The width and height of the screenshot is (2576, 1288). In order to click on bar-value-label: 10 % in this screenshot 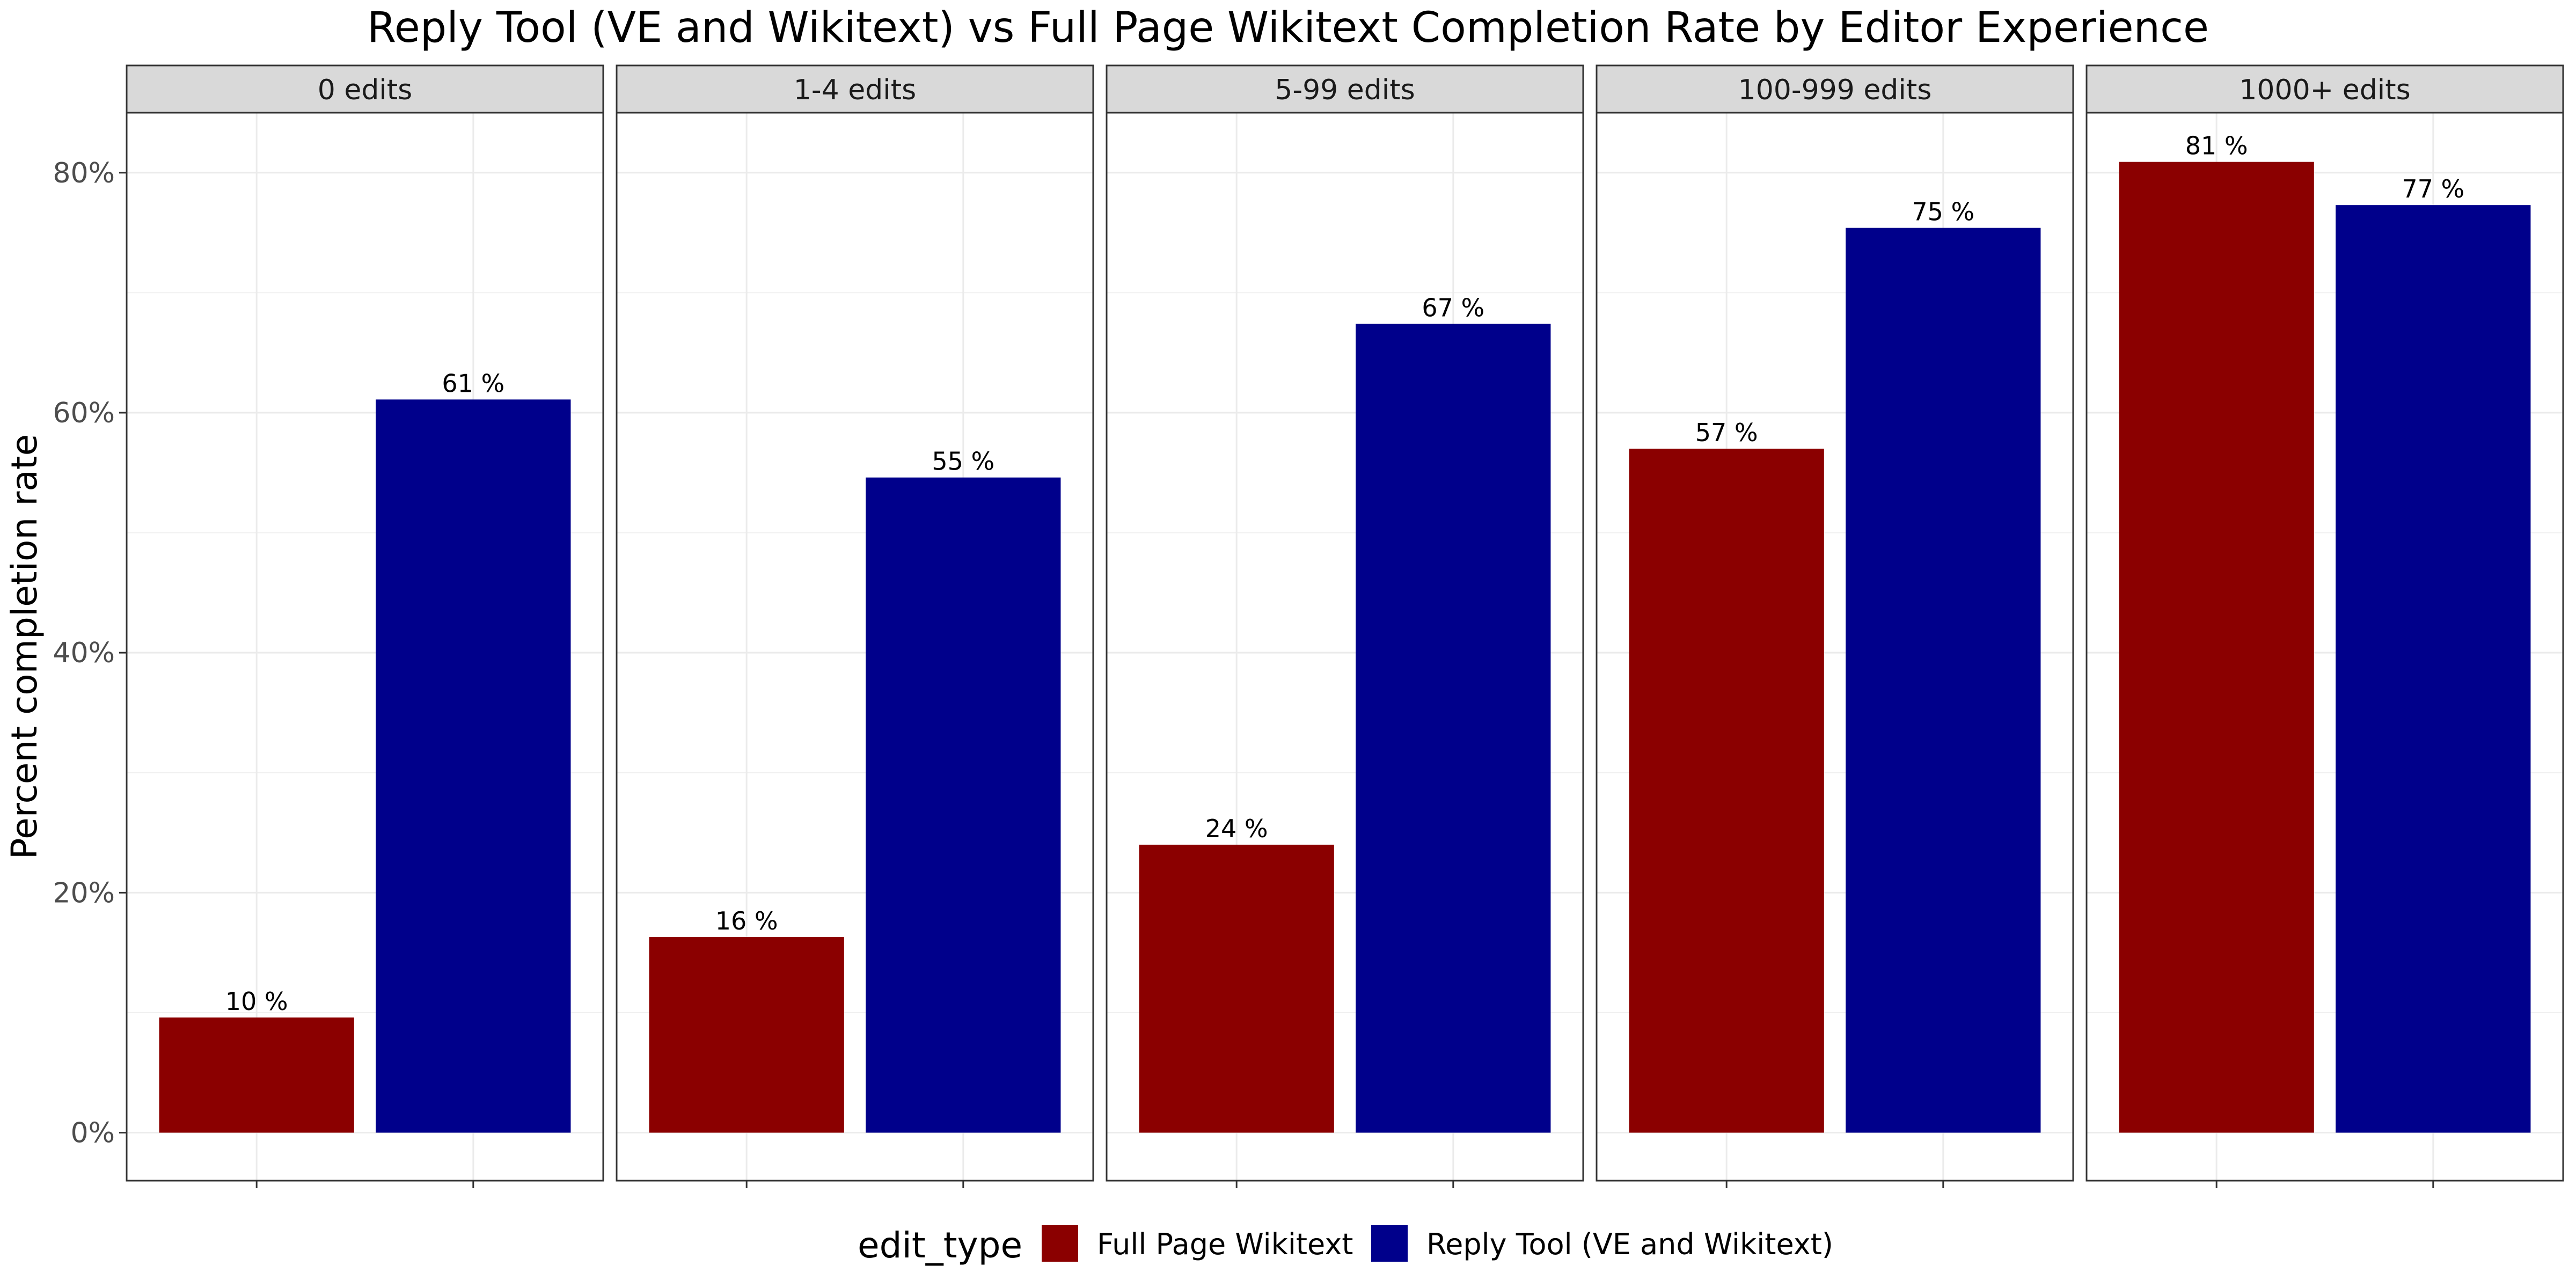, I will do `click(256, 1001)`.